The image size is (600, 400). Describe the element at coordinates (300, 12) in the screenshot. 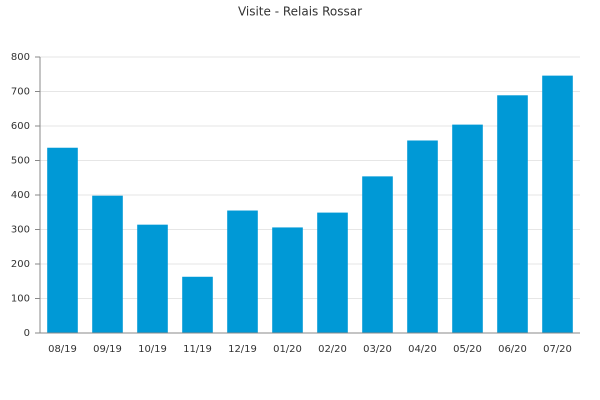

I see `chart-title: Visite - Relais Rossar` at that location.